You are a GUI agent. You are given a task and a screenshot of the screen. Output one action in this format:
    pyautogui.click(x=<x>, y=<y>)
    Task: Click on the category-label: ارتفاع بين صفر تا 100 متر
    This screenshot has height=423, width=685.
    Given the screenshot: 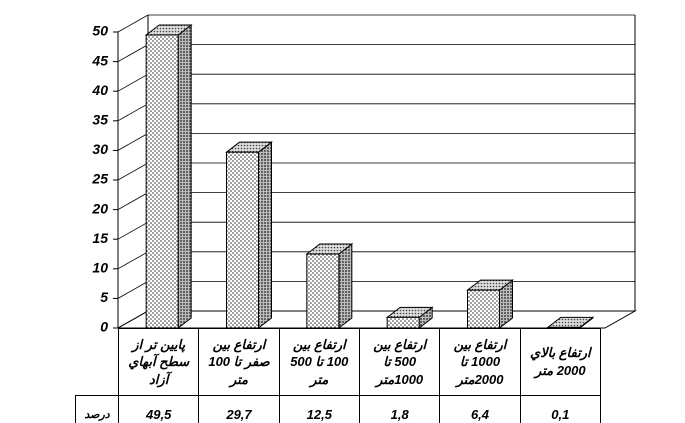 What is the action you would take?
    pyautogui.click(x=239, y=362)
    